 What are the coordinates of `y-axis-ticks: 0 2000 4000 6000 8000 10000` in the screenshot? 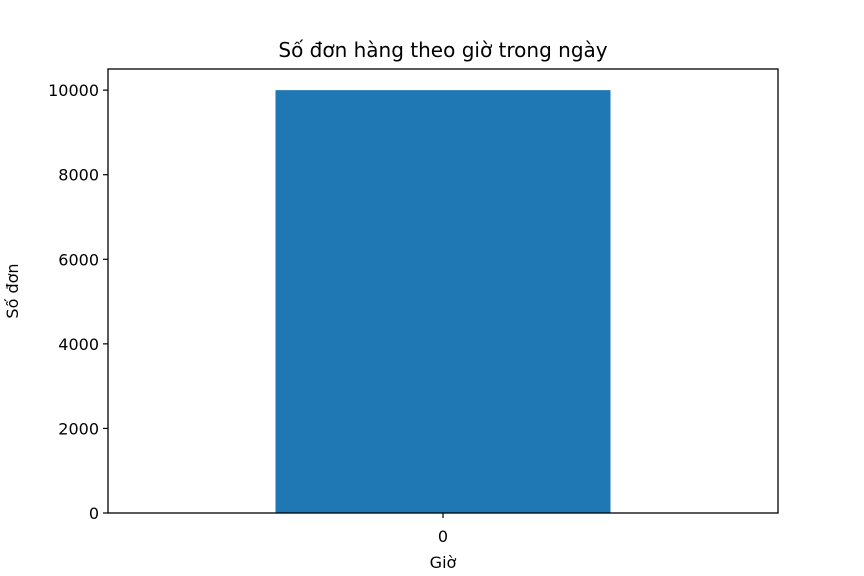 It's located at (78, 302).